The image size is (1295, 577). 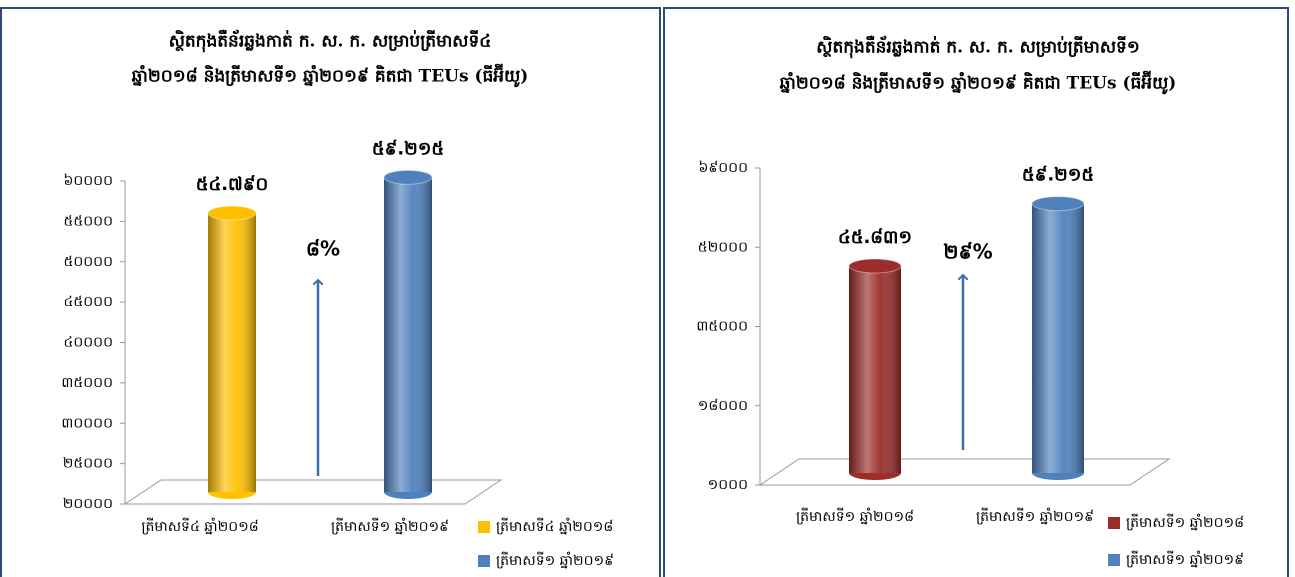 What do you see at coordinates (723, 406) in the screenshot?
I see `y-tick-label: ១៨០០០` at bounding box center [723, 406].